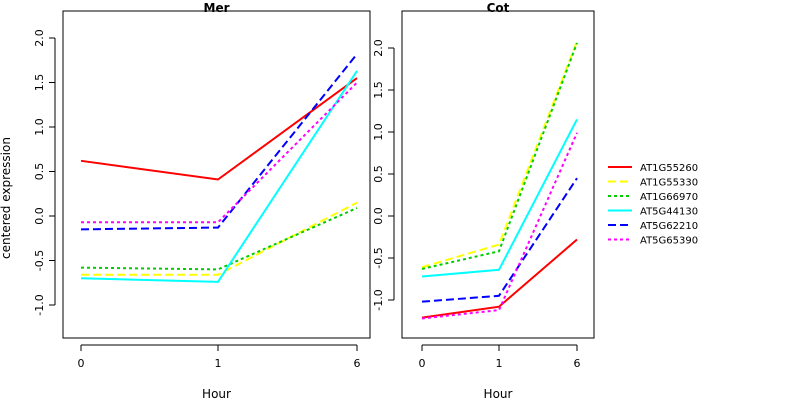 Image resolution: width=800 pixels, height=400 pixels. Describe the element at coordinates (669, 212) in the screenshot. I see `legend-label: AT5G44130` at that location.